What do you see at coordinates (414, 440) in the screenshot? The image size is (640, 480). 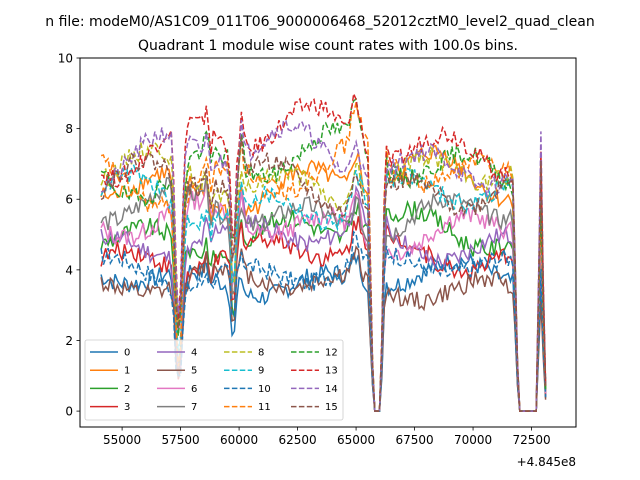 I see `x-tick-label: 67500` at bounding box center [414, 440].